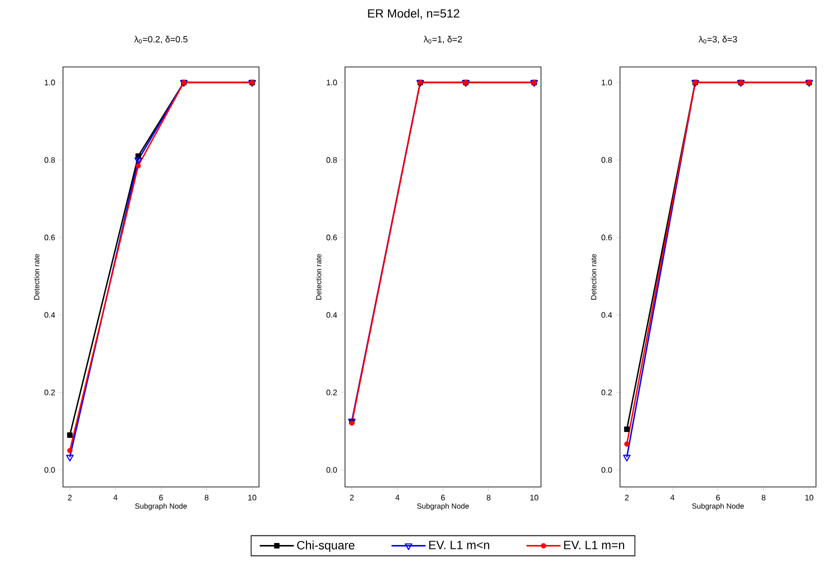 Image resolution: width=827 pixels, height=577 pixels. Describe the element at coordinates (459, 545) in the screenshot. I see `legend-label: EV. L1 m<n` at that location.